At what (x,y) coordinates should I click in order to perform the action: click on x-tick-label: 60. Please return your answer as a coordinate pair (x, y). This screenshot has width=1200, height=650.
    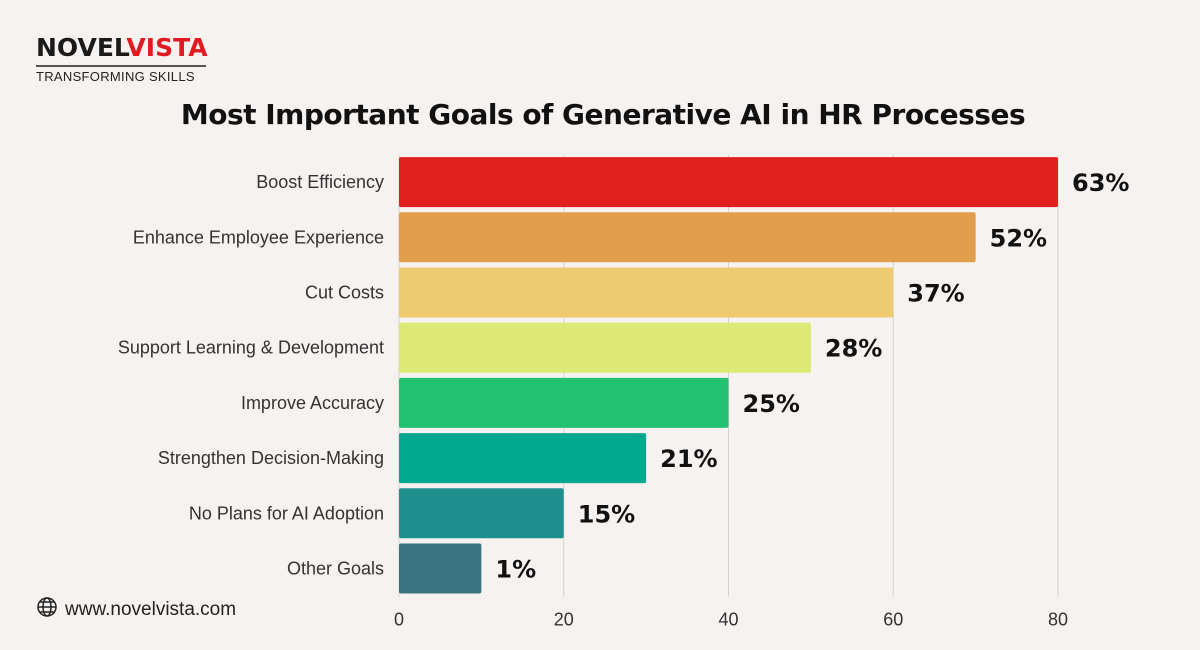
    Looking at the image, I should click on (893, 620).